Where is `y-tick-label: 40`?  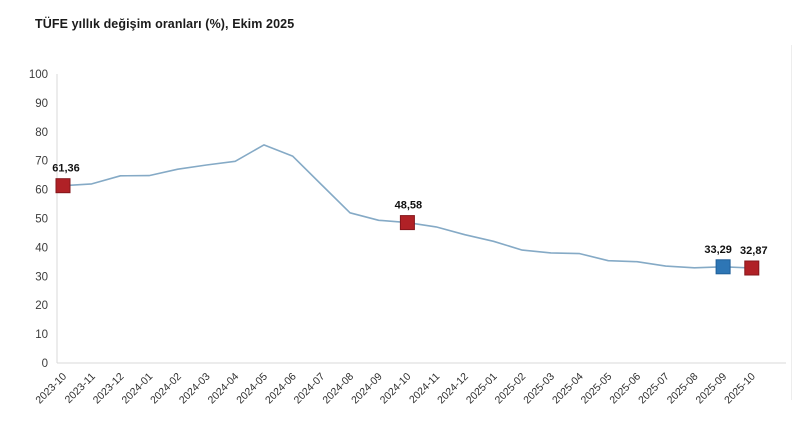 y-tick-label: 40 is located at coordinates (41, 248).